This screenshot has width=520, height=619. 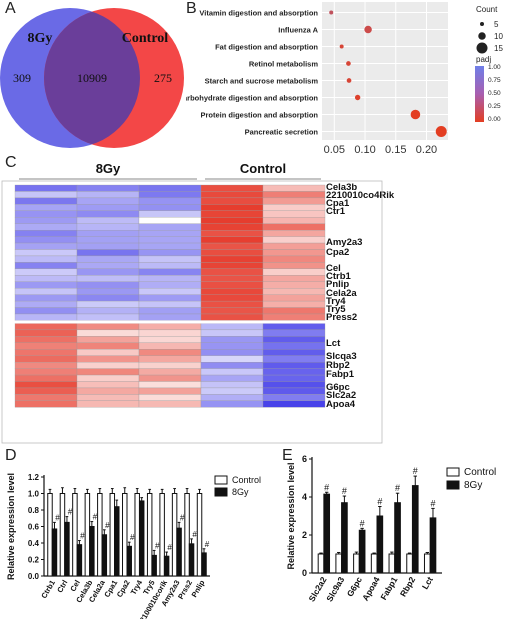 What do you see at coordinates (34, 576) in the screenshot?
I see `y-tick-label: 0.0` at bounding box center [34, 576].